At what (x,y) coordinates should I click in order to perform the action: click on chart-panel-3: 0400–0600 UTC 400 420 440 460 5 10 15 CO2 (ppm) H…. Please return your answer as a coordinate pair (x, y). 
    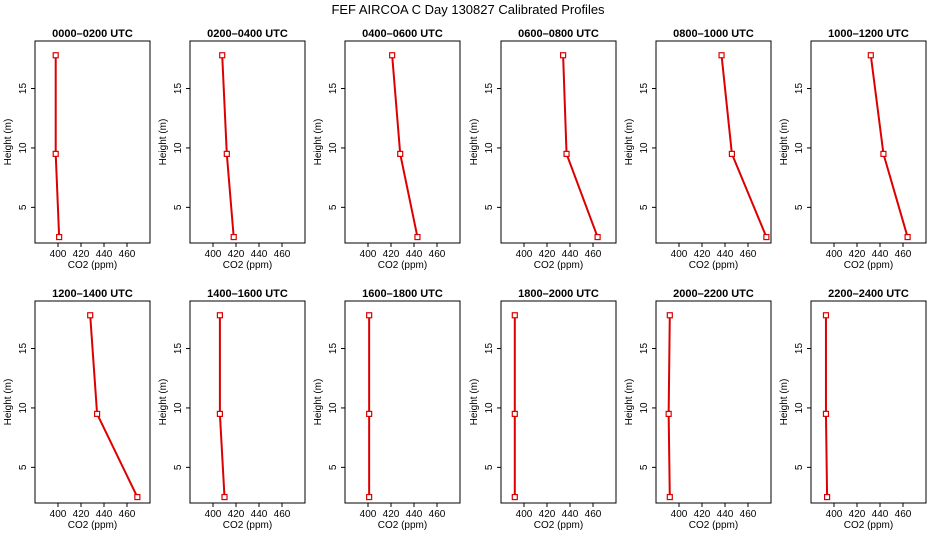
    Looking at the image, I should click on (387, 149).